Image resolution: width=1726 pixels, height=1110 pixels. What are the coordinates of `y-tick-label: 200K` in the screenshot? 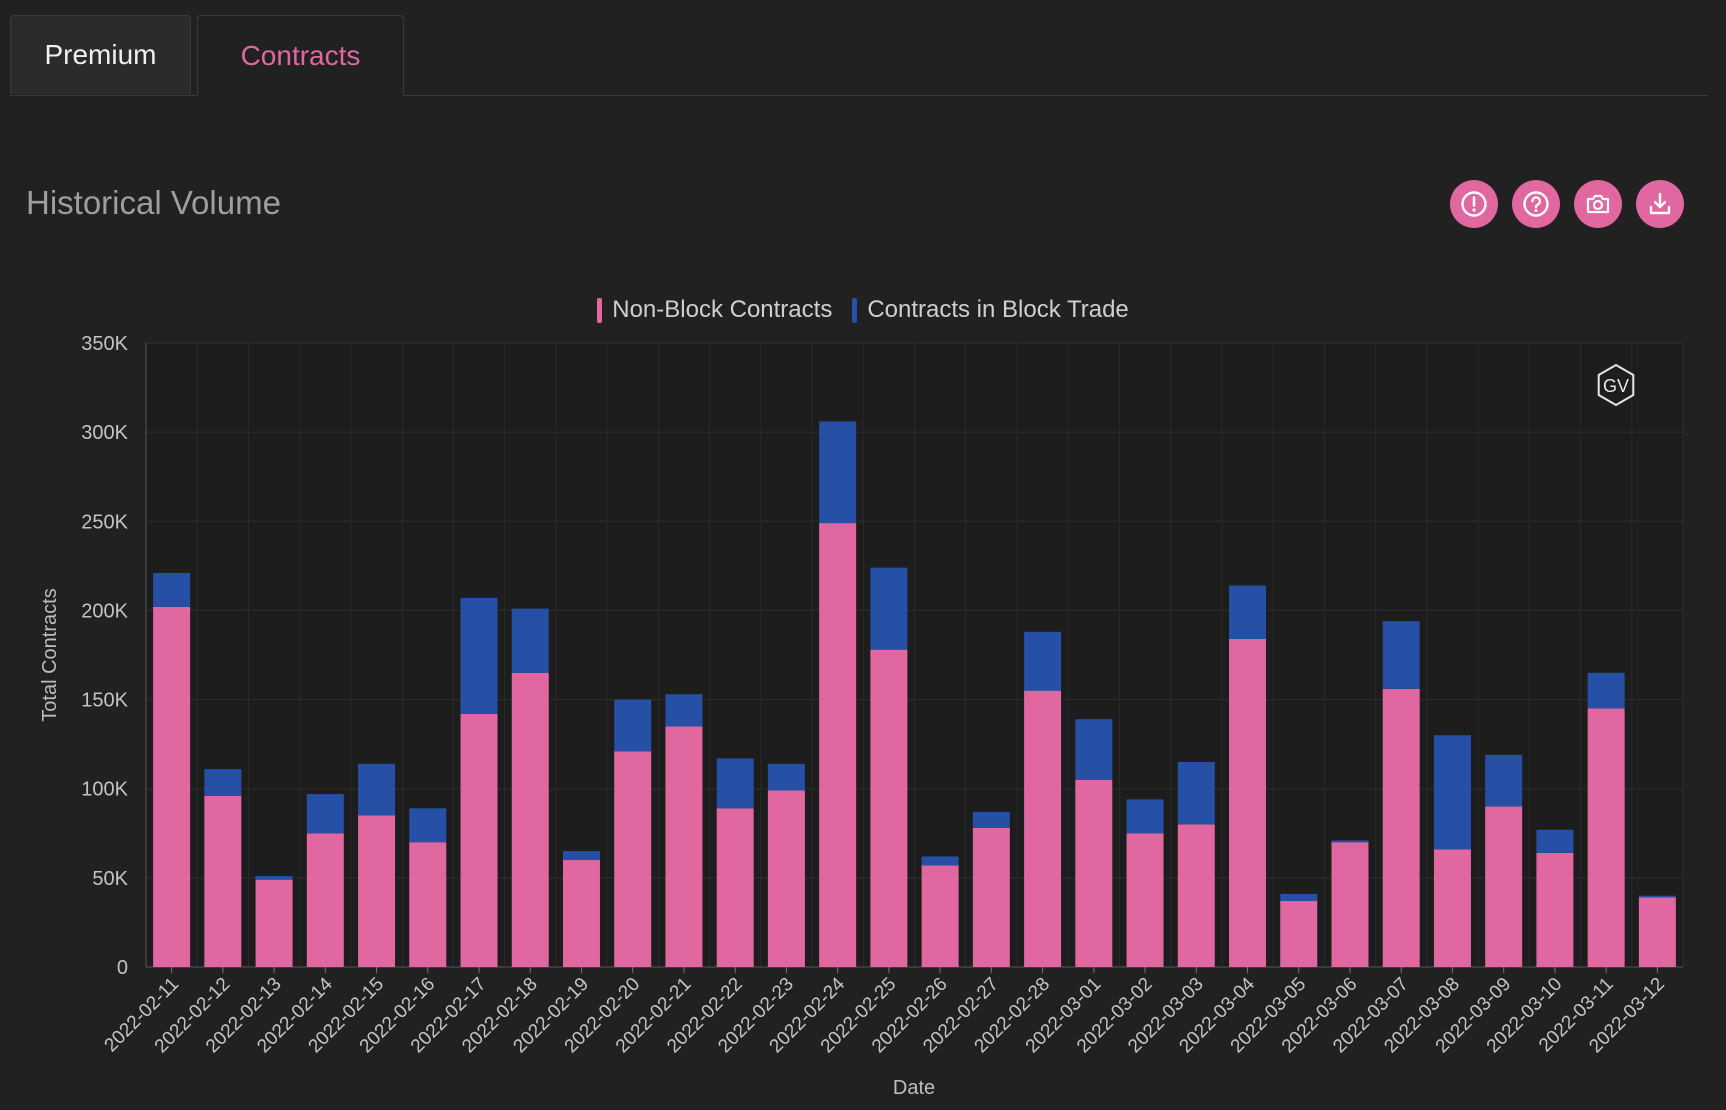 It's located at (104, 611).